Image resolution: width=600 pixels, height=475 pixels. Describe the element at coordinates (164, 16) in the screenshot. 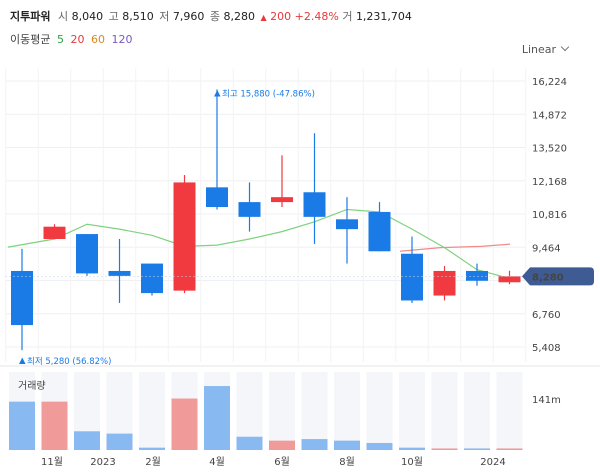

I see `low-label: 저` at that location.